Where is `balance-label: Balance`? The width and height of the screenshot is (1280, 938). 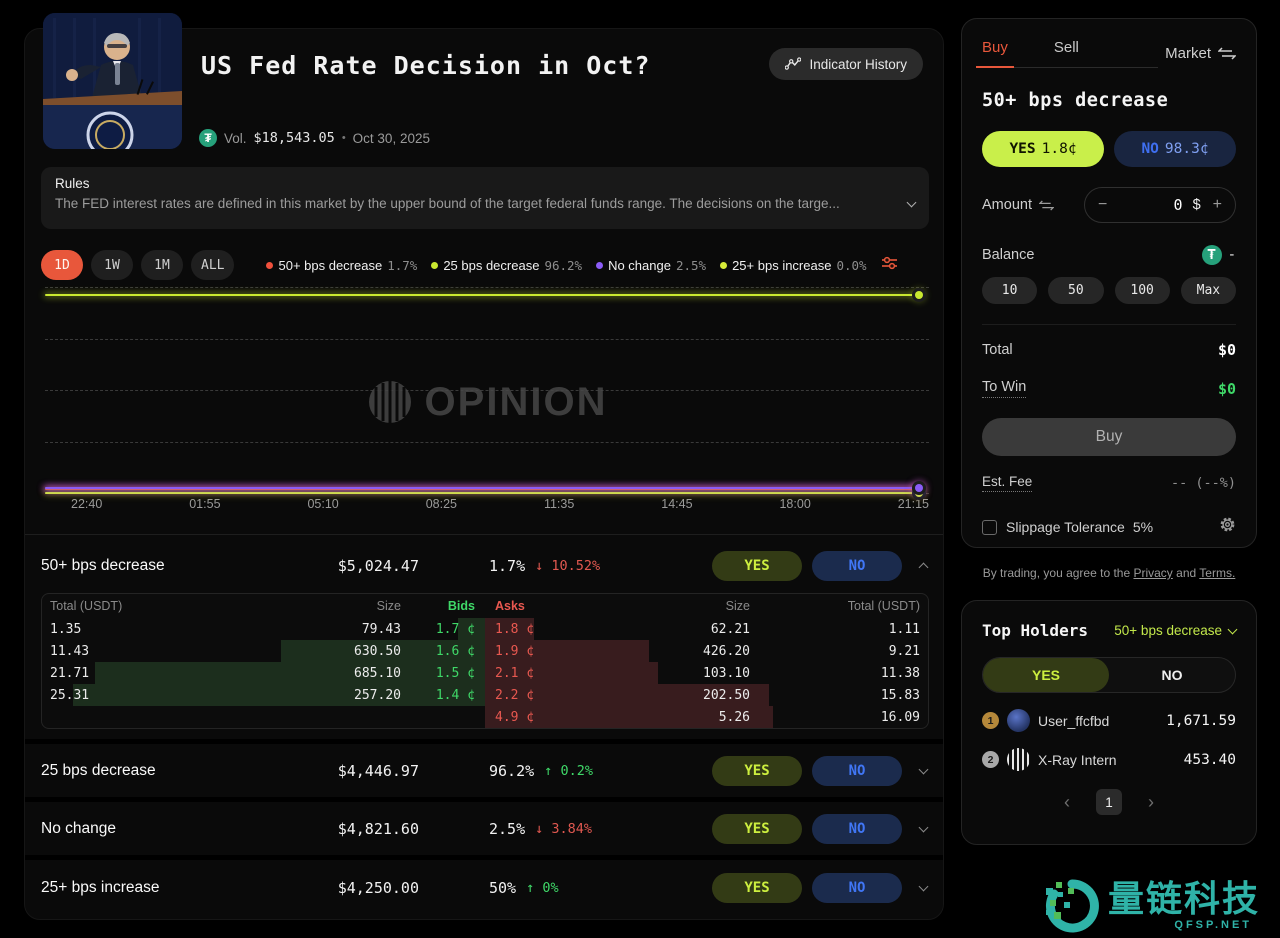
balance-label: Balance is located at coordinates (1008, 255).